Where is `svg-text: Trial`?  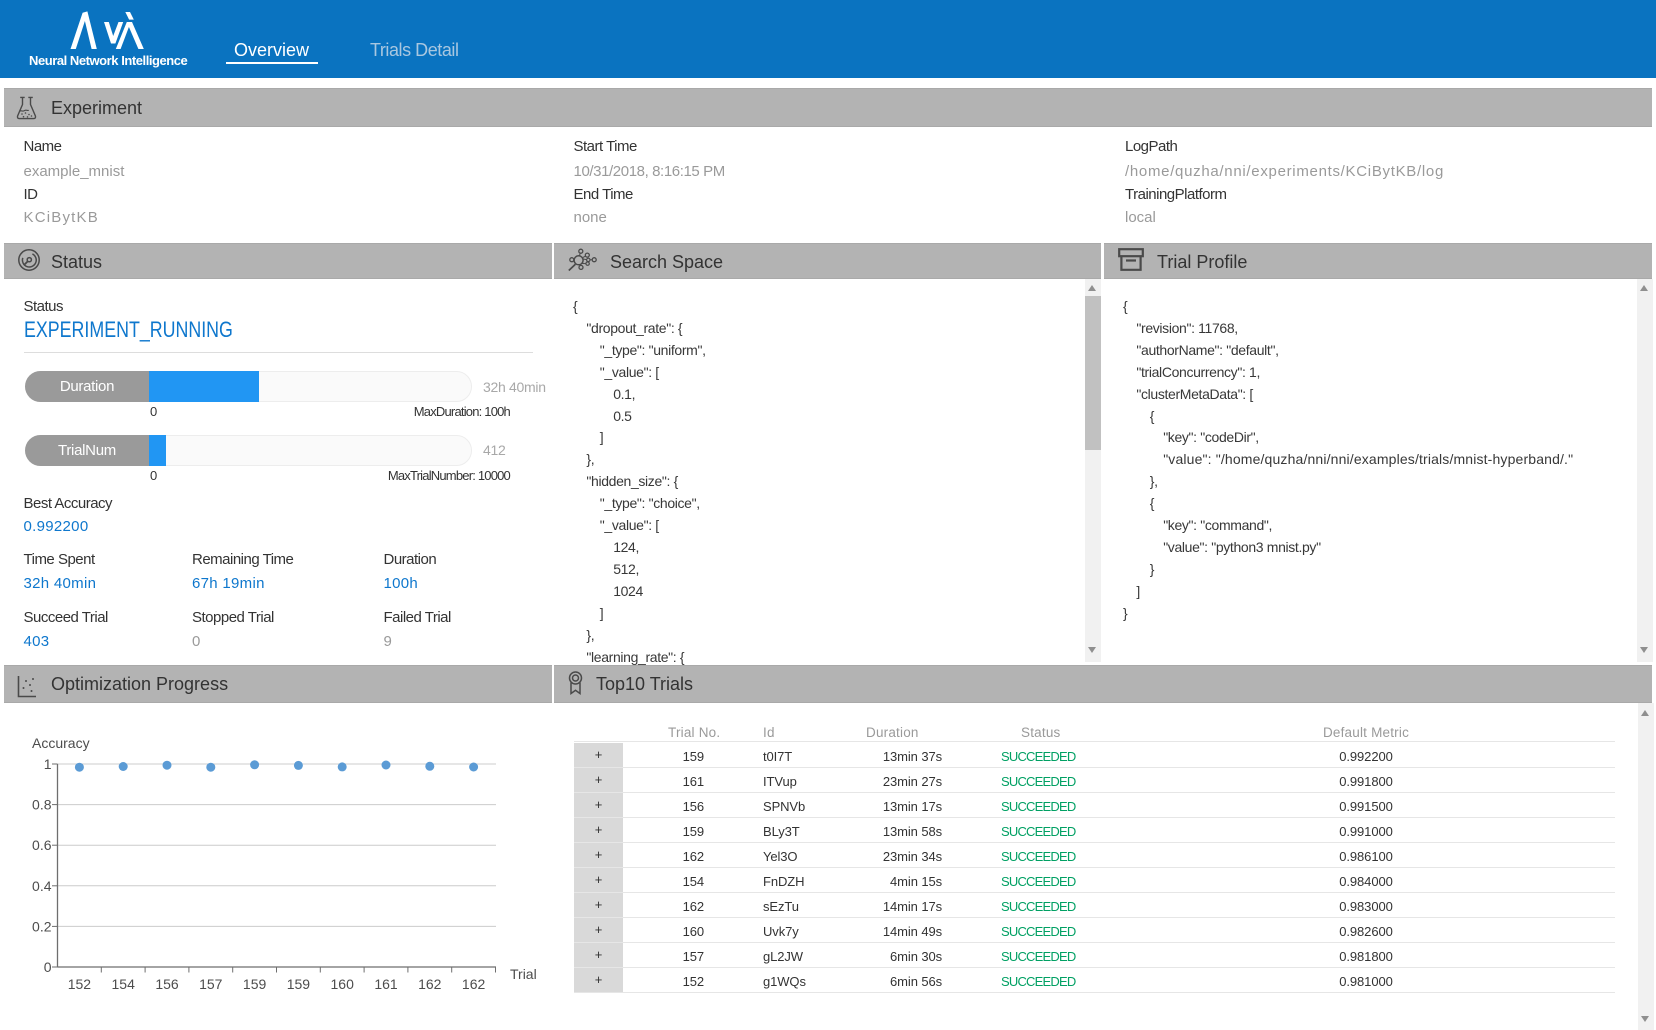 svg-text: Trial is located at coordinates (523, 974).